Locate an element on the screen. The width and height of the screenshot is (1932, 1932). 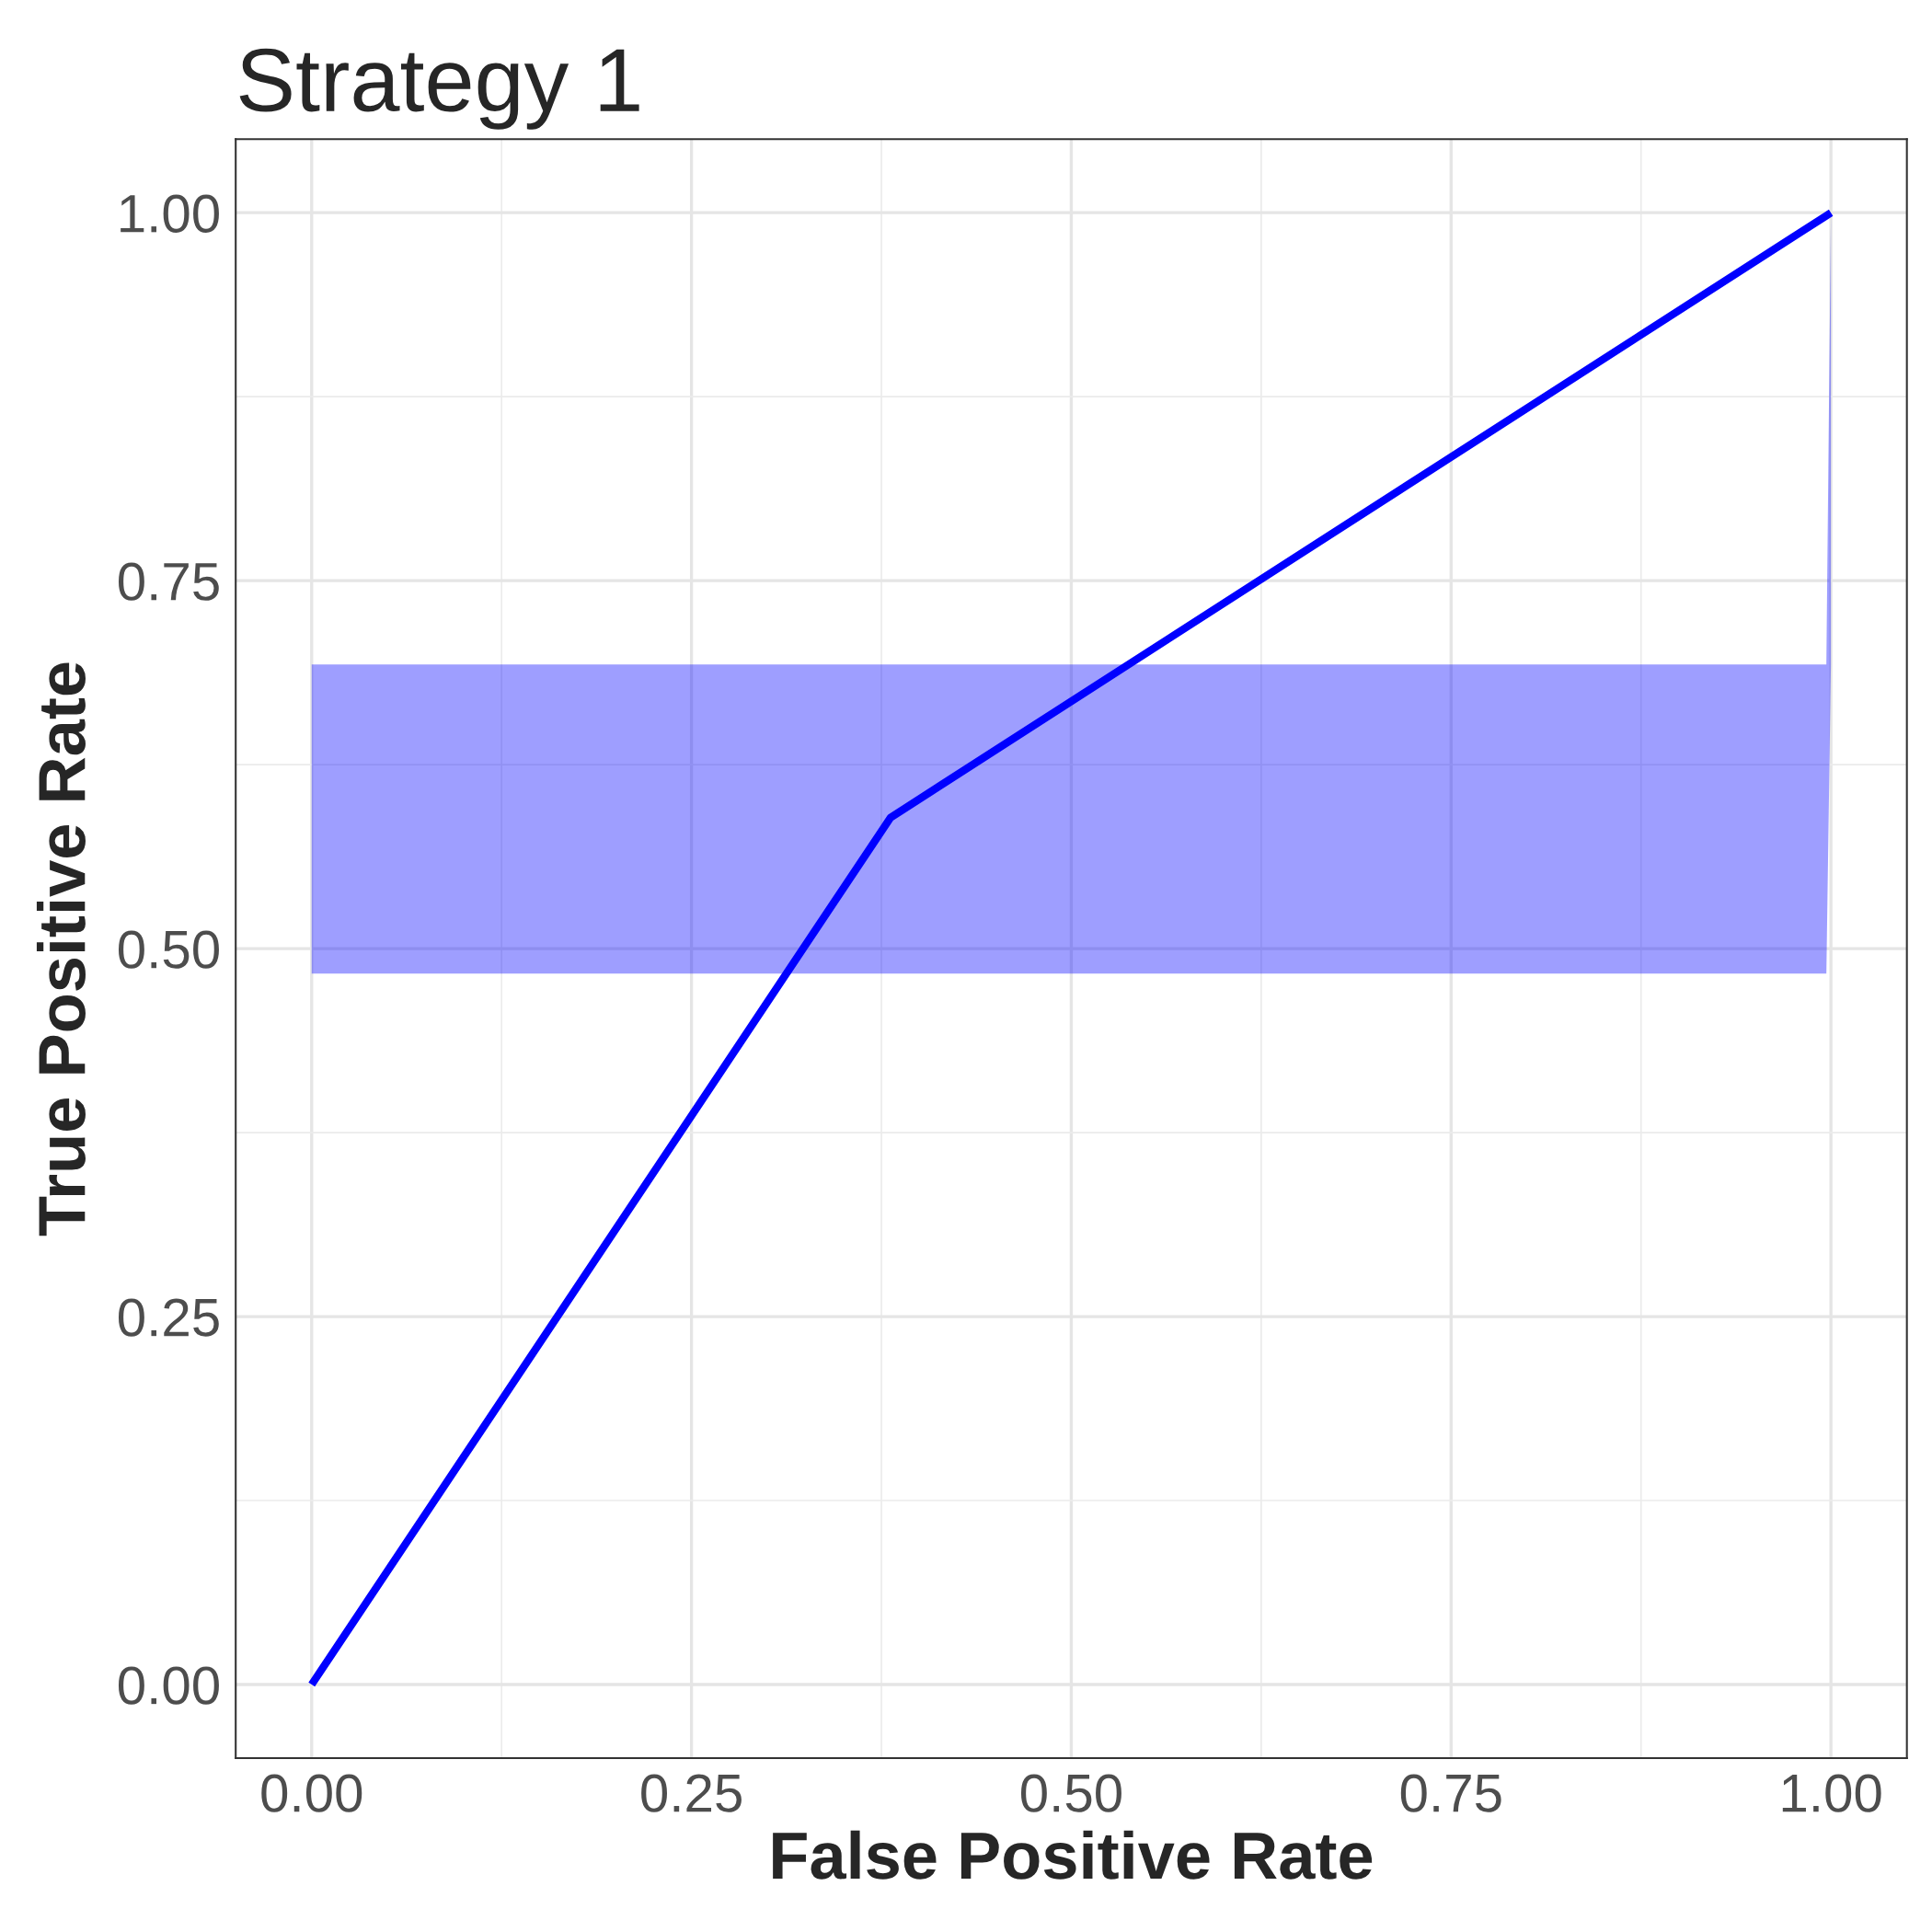
x-tick-label: 0.50 is located at coordinates (1070, 1793).